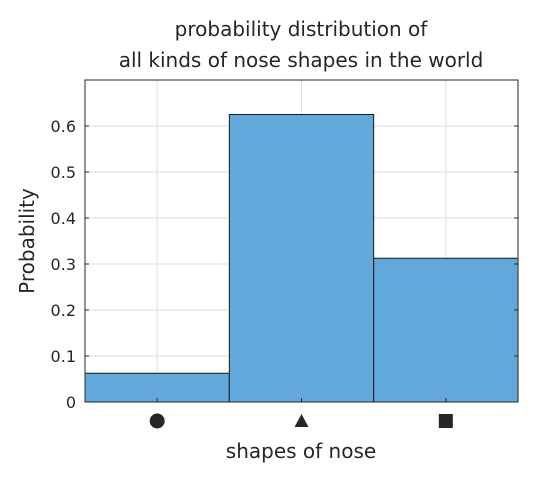 Image resolution: width=545 pixels, height=483 pixels. I want to click on x-axis-ticks, so click(301, 413).